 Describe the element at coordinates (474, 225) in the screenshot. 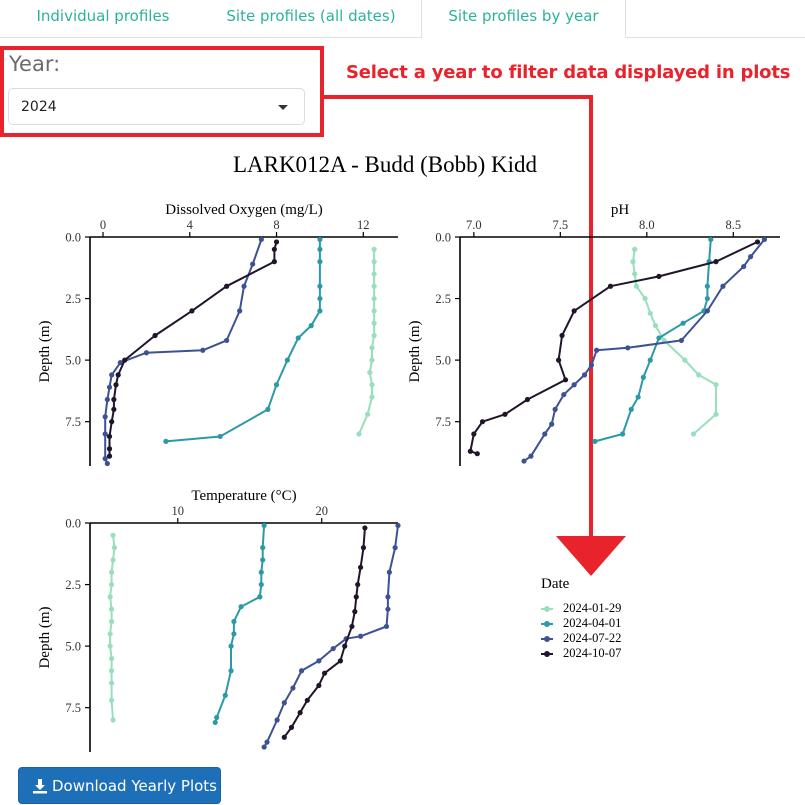

I see `ph-x-tick-label: 7.0` at that location.